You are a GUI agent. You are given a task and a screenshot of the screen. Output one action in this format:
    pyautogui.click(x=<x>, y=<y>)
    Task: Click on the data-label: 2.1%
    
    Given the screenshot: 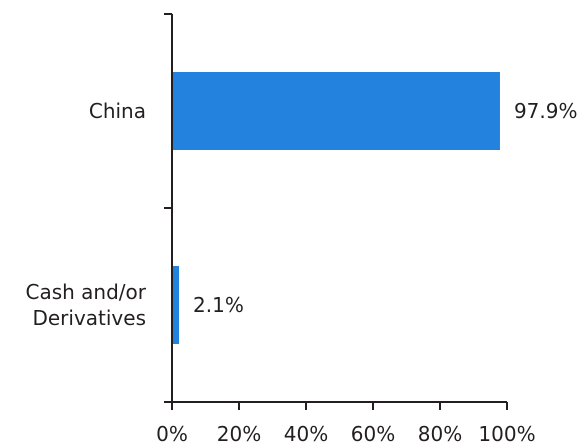 What is the action you would take?
    pyautogui.click(x=218, y=305)
    